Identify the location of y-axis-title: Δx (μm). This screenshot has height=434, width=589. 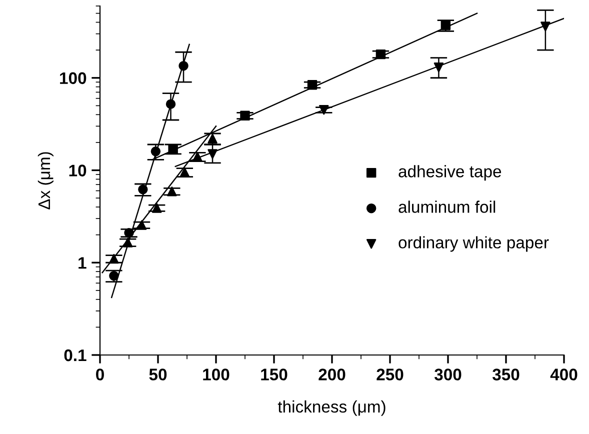
(46, 181).